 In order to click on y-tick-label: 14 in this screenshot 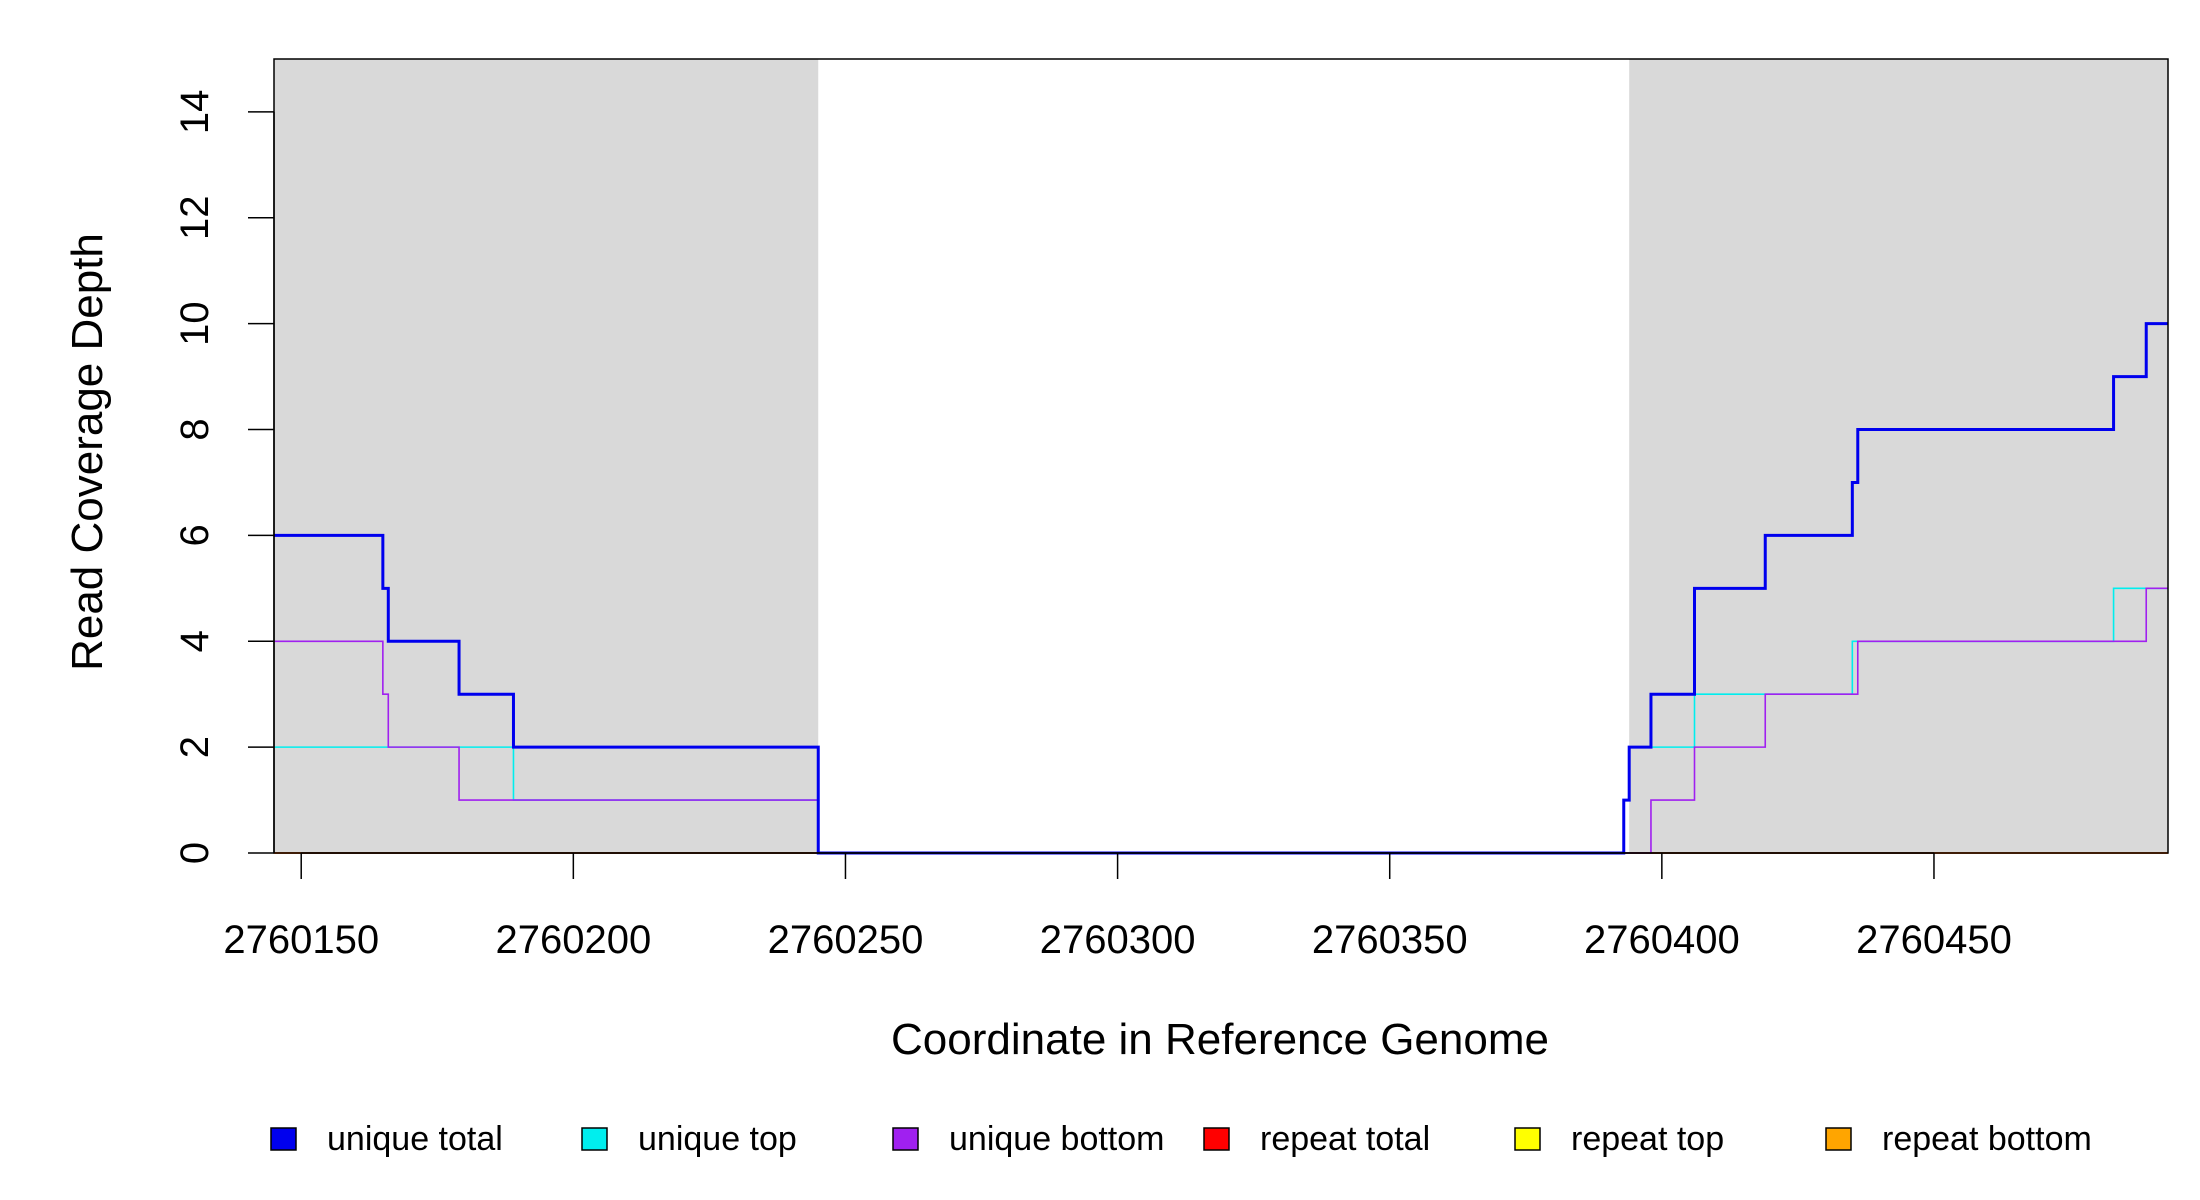, I will do `click(195, 112)`.